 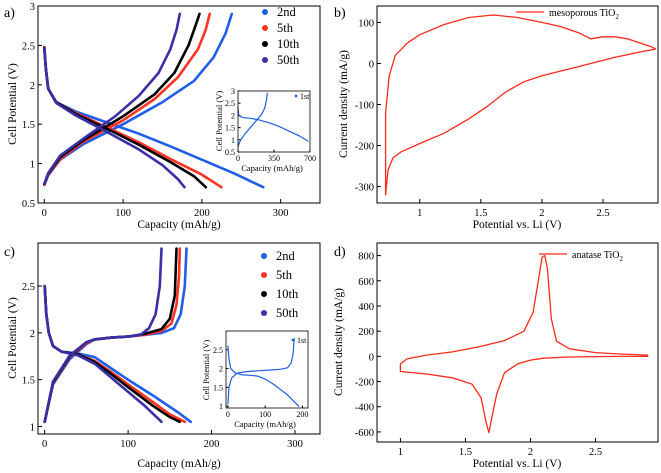 What do you see at coordinates (9, 252) in the screenshot?
I see `panel-c-label: c)` at bounding box center [9, 252].